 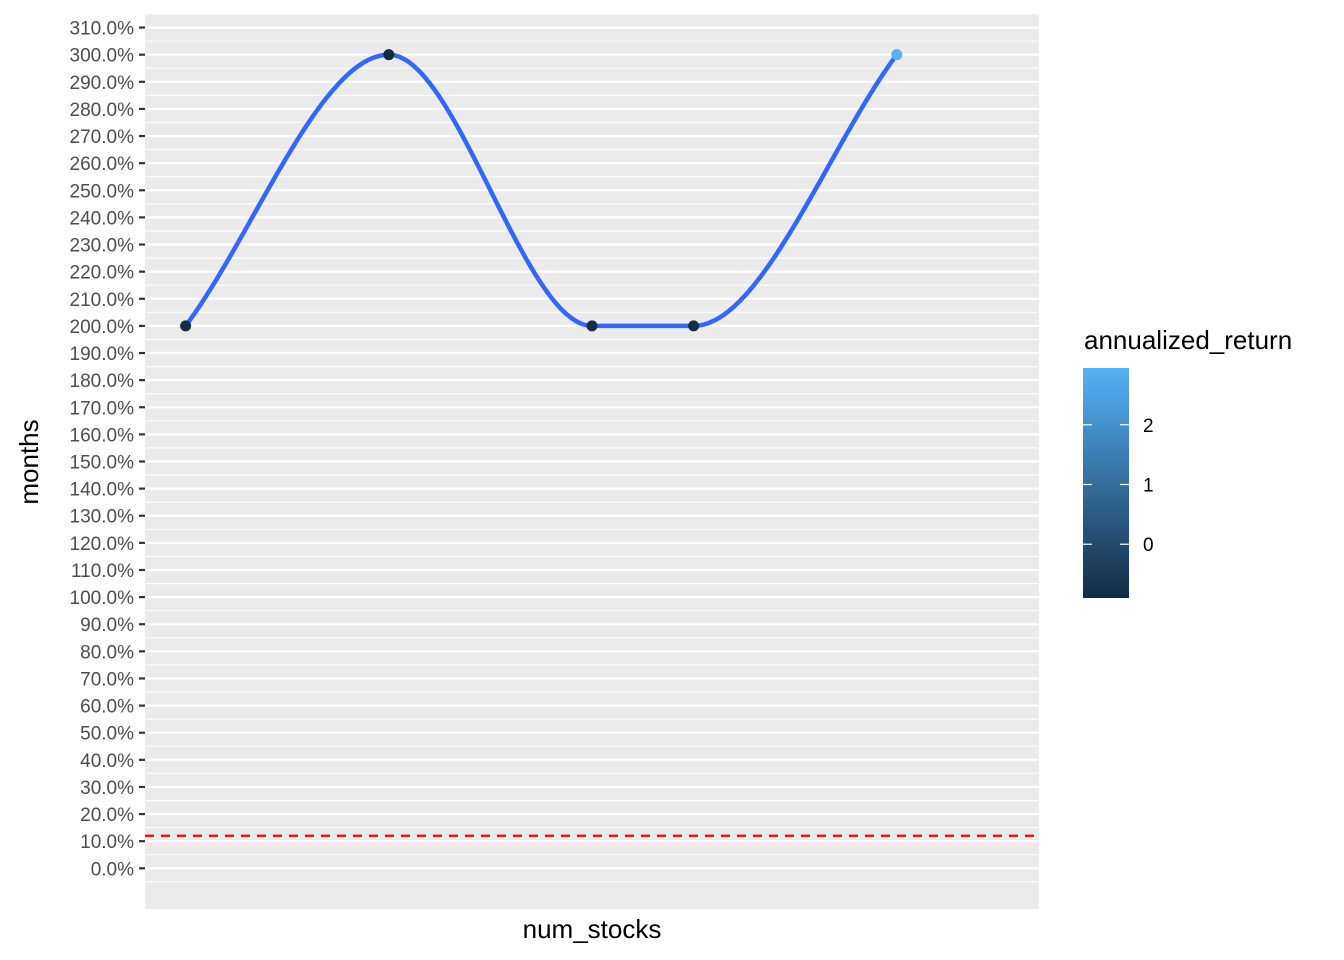 What do you see at coordinates (102, 381) in the screenshot?
I see `y-tick-label: 180.0%` at bounding box center [102, 381].